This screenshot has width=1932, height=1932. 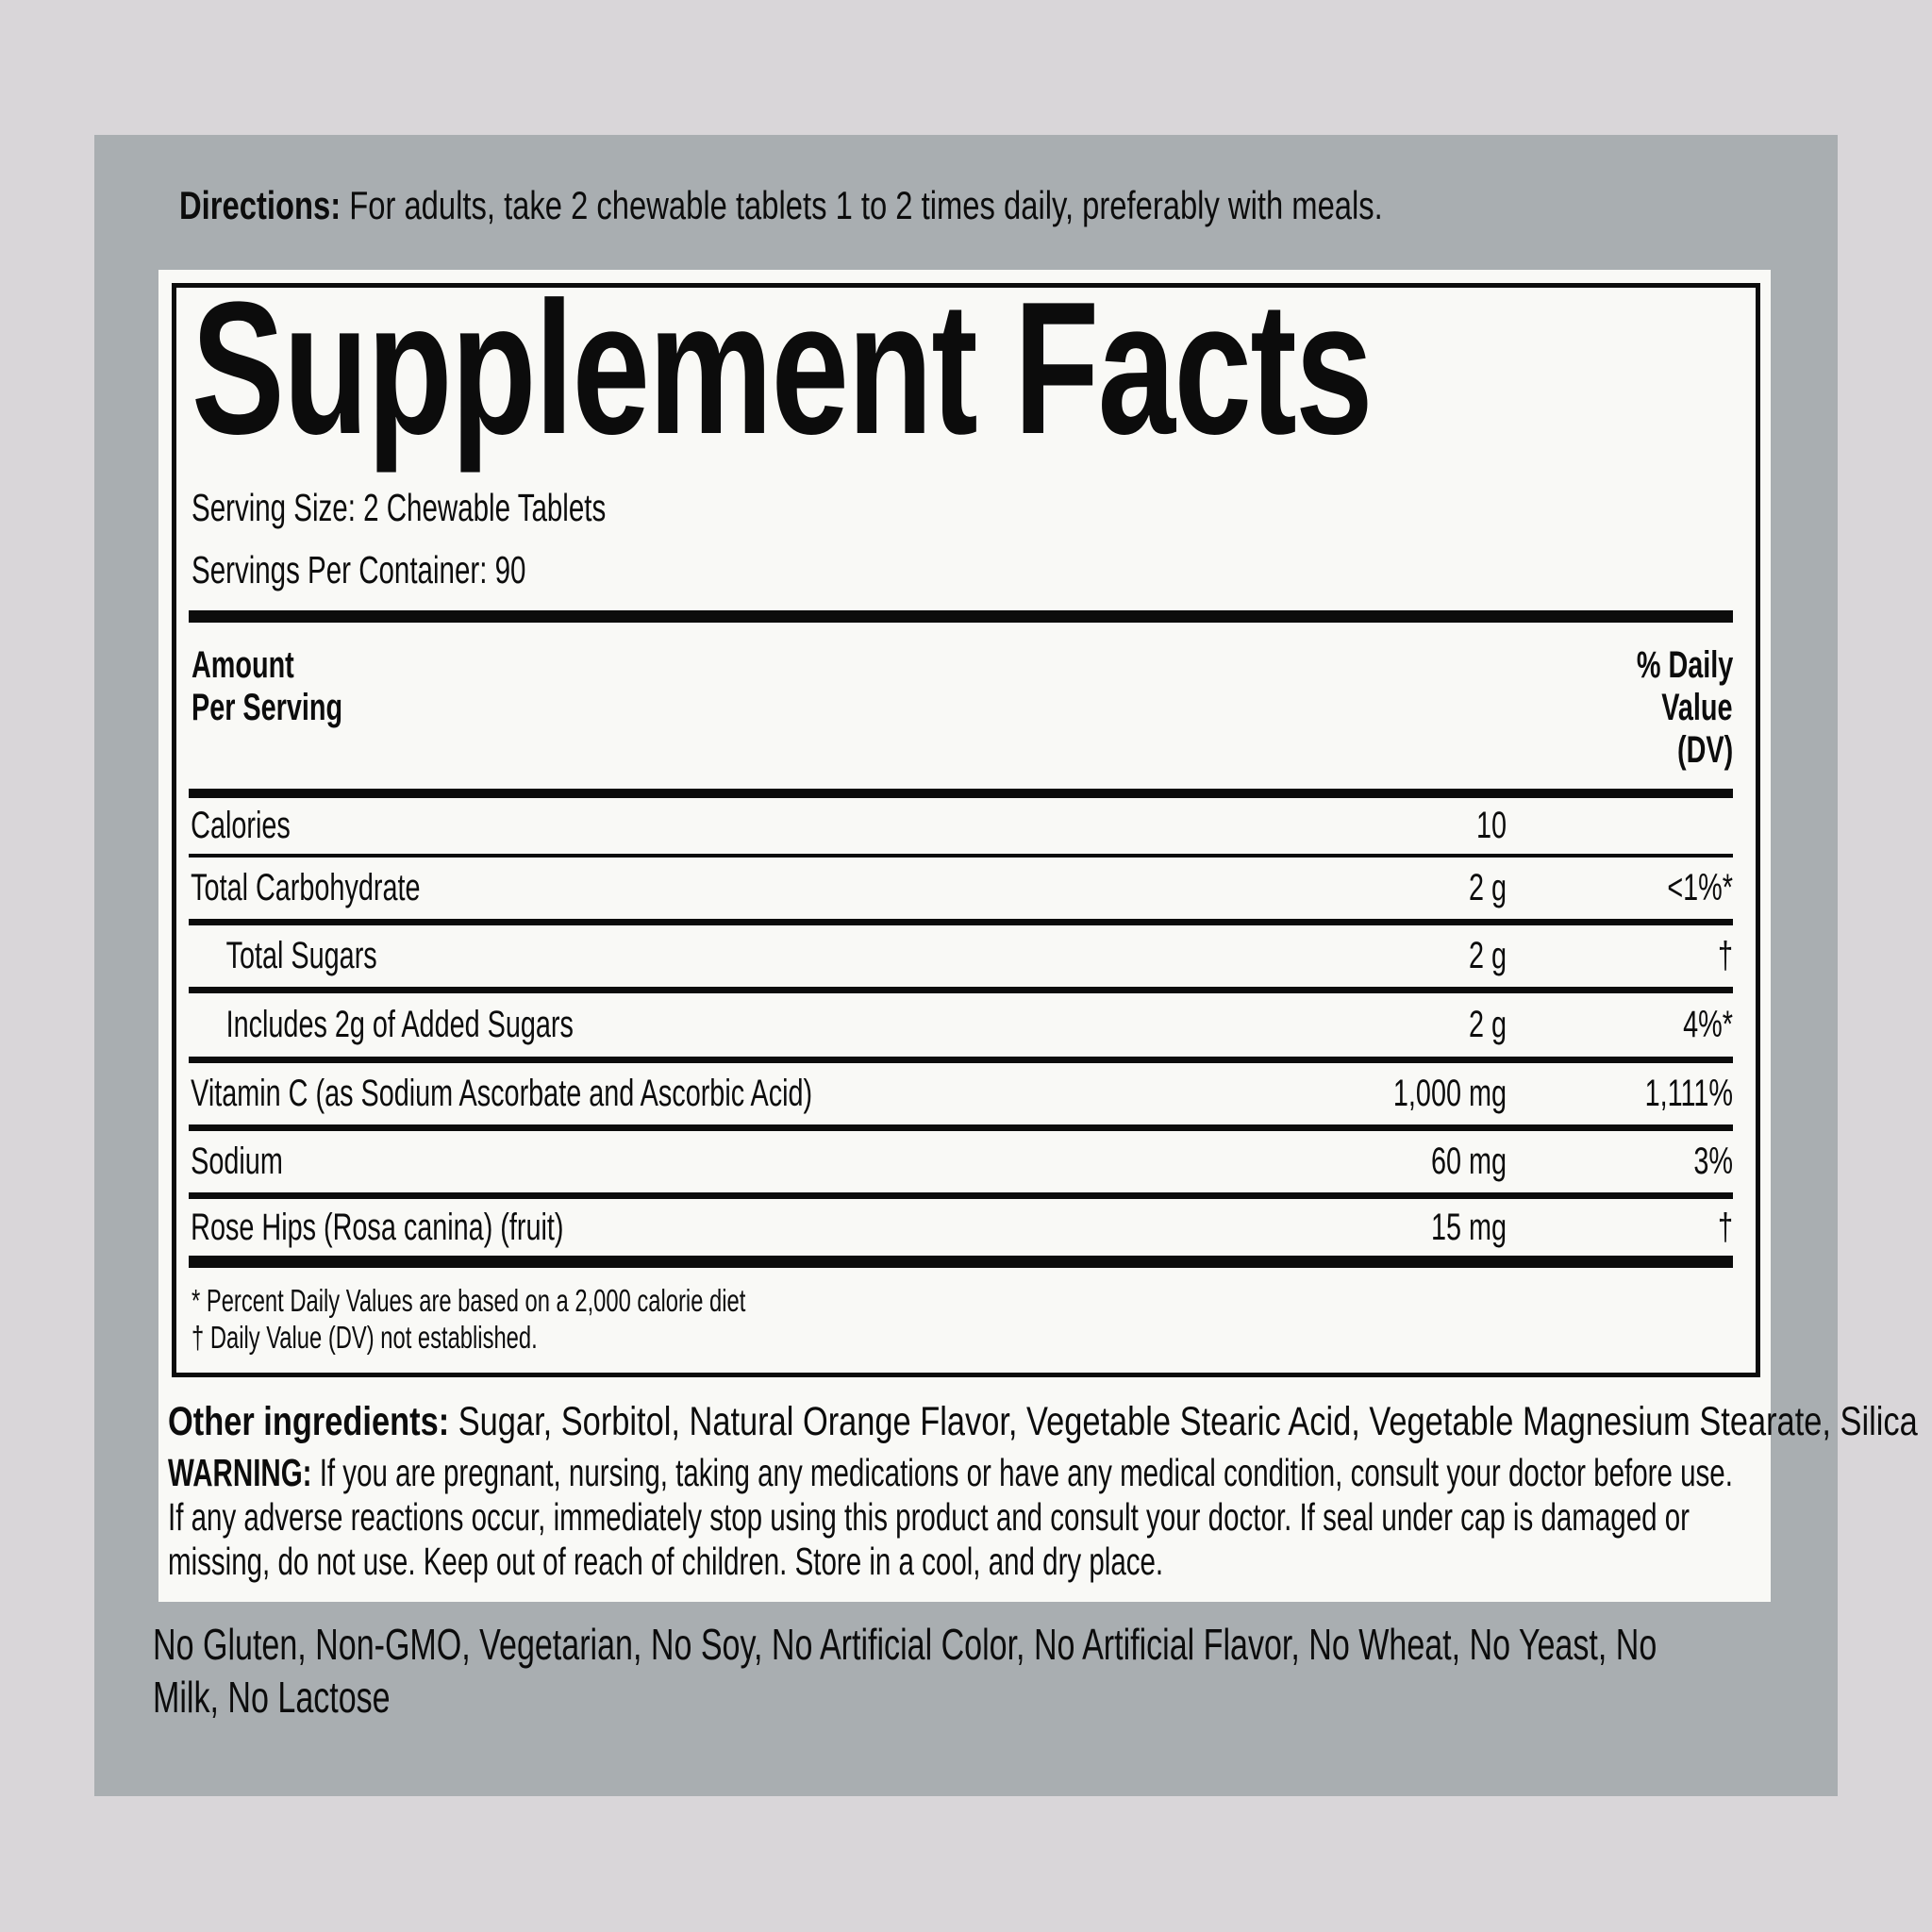 I want to click on other-ingredients-label: Other ingredients:, so click(x=313, y=1422).